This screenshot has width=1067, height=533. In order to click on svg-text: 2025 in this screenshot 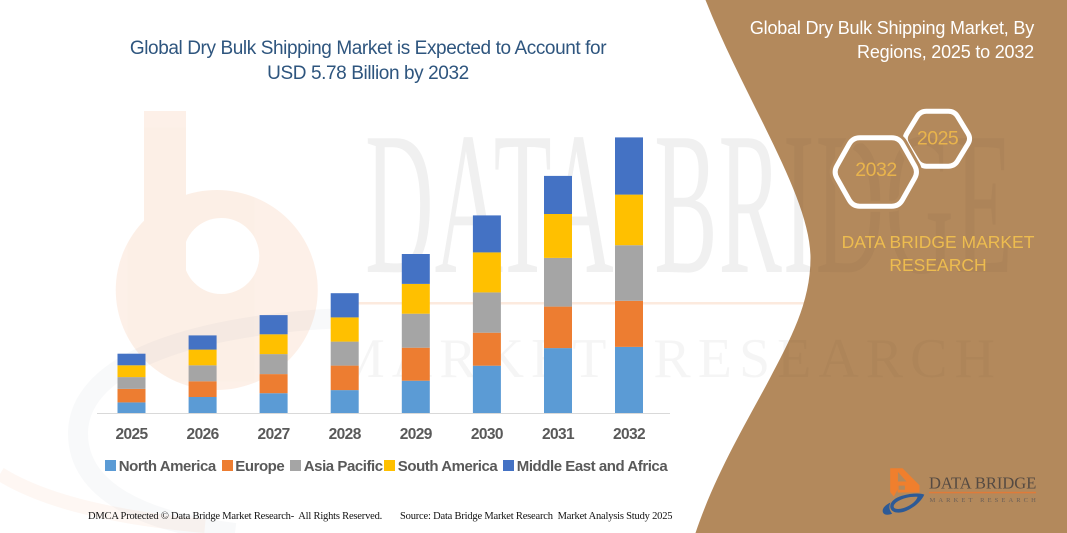, I will do `click(938, 139)`.